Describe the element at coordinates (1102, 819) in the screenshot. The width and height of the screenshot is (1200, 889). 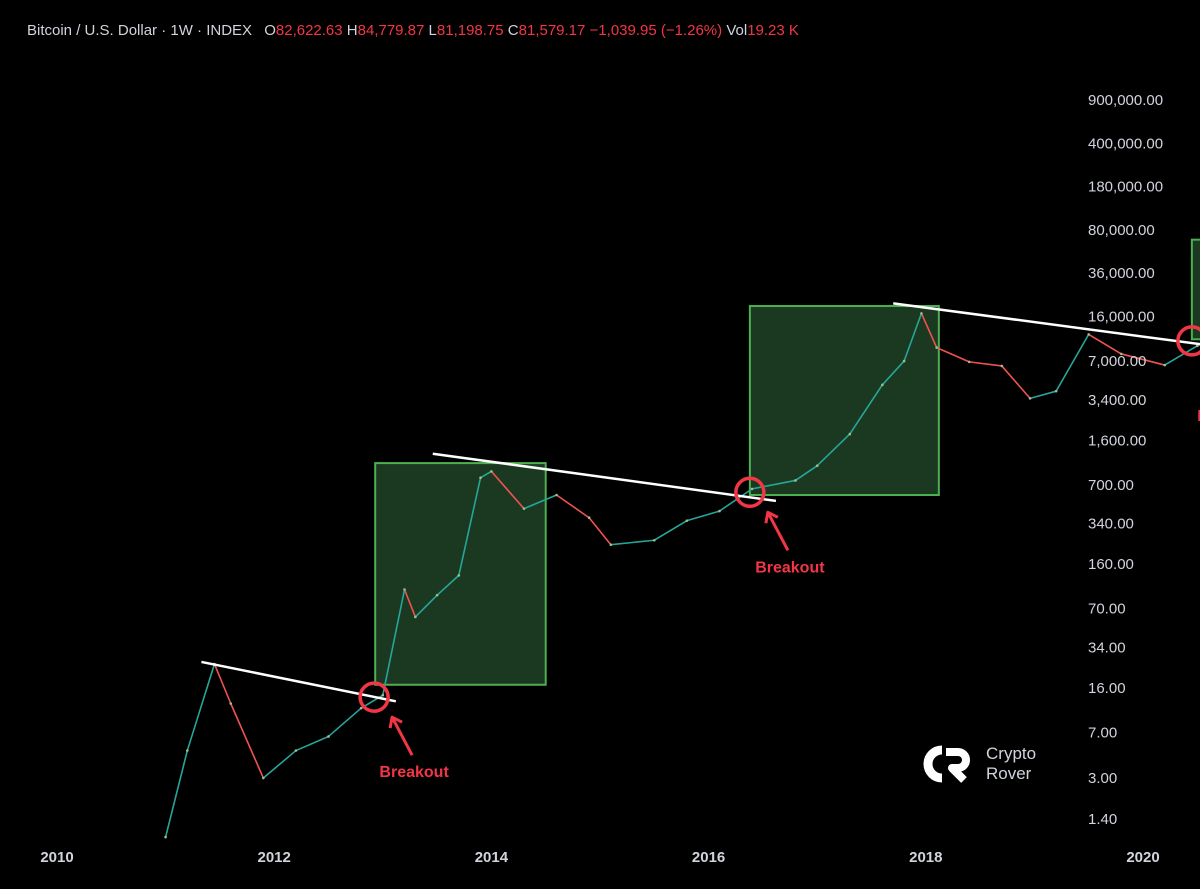
I see `y-tick-label: 1.40` at that location.